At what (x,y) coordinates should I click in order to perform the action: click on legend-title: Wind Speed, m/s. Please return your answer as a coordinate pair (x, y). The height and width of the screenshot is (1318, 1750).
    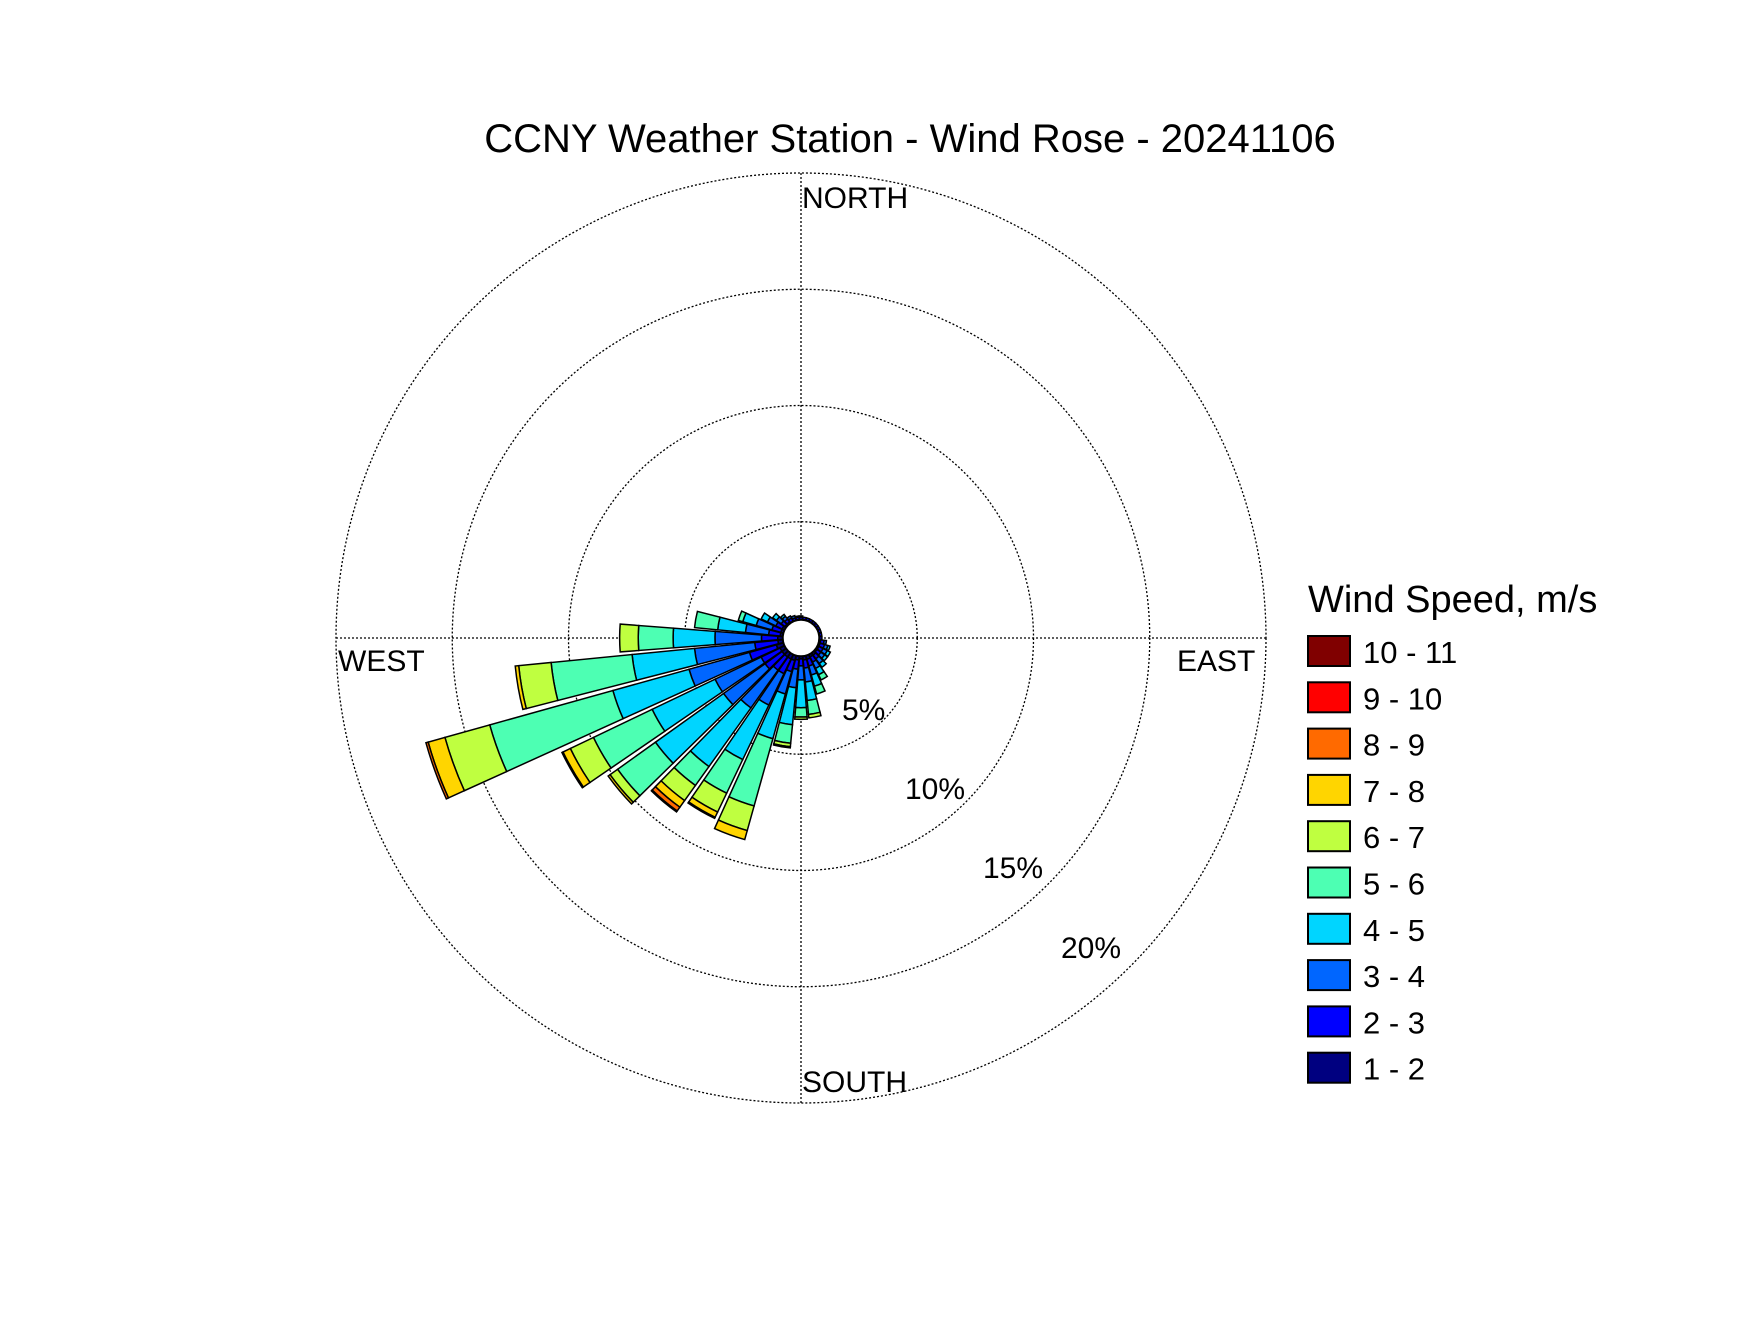
    Looking at the image, I should click on (1452, 600).